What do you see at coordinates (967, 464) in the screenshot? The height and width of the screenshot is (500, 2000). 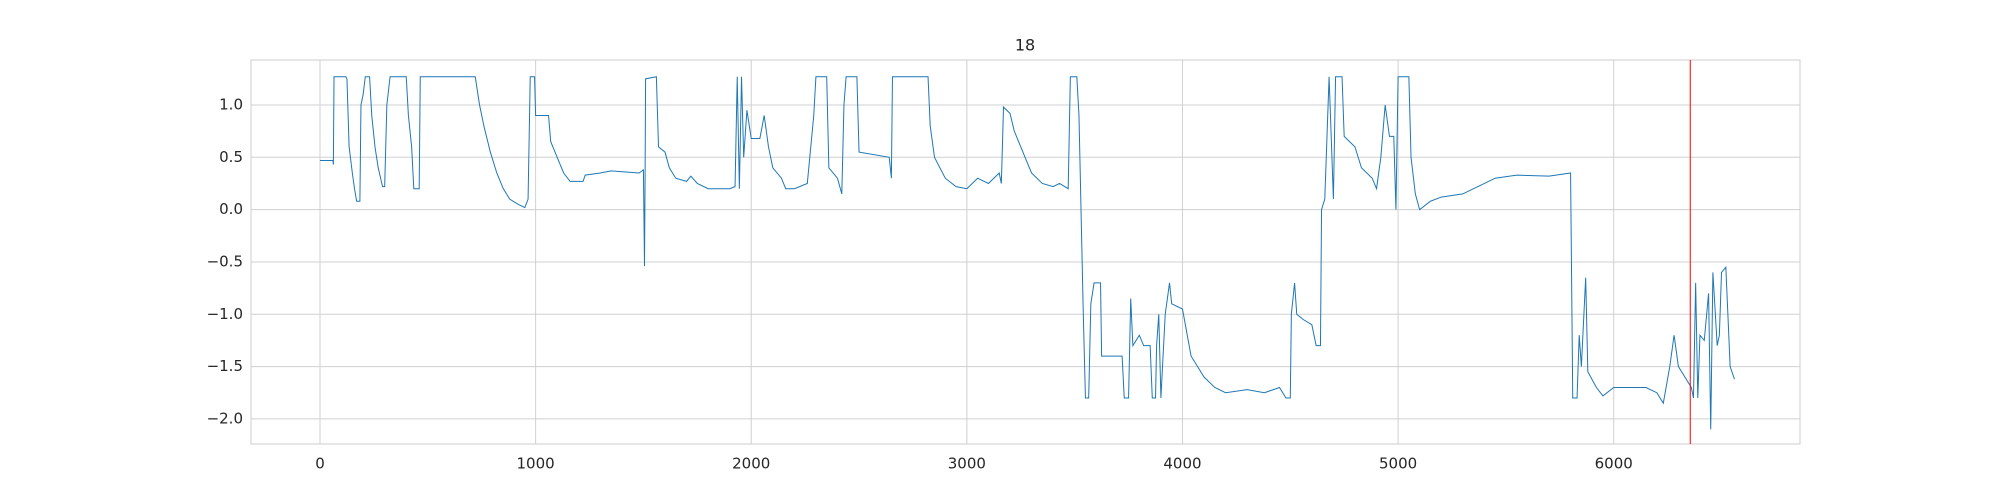 I see `x-tick-label: 3000` at bounding box center [967, 464].